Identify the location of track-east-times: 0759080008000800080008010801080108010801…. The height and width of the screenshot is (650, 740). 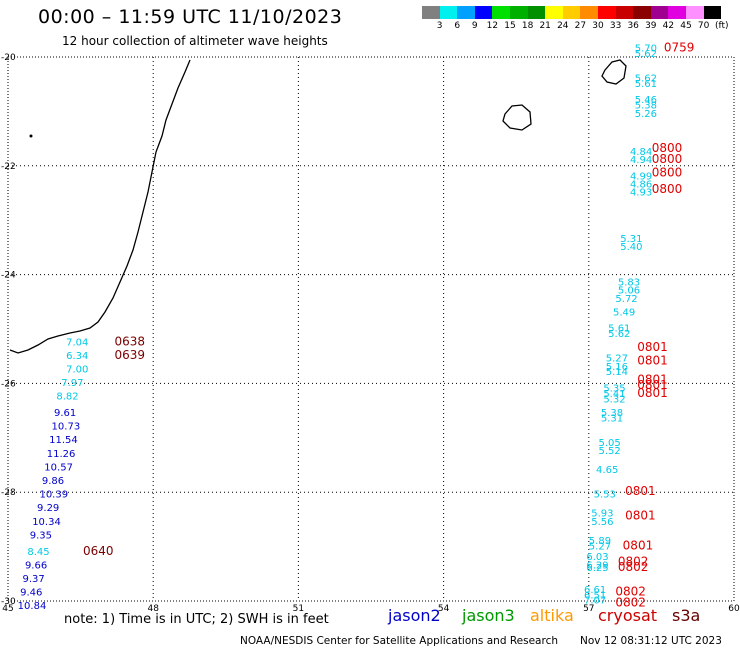
(654, 325).